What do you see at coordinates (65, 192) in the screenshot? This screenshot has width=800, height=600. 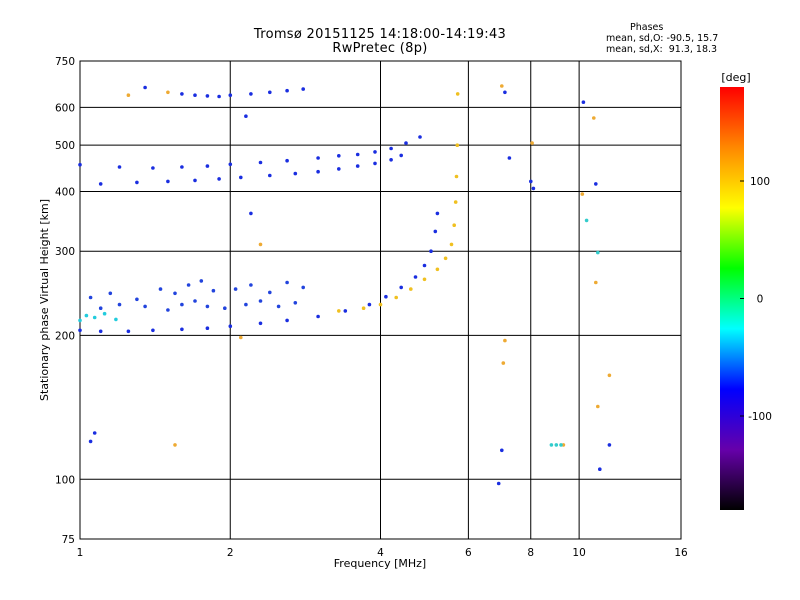 I see `y-tick-label: 400` at bounding box center [65, 192].